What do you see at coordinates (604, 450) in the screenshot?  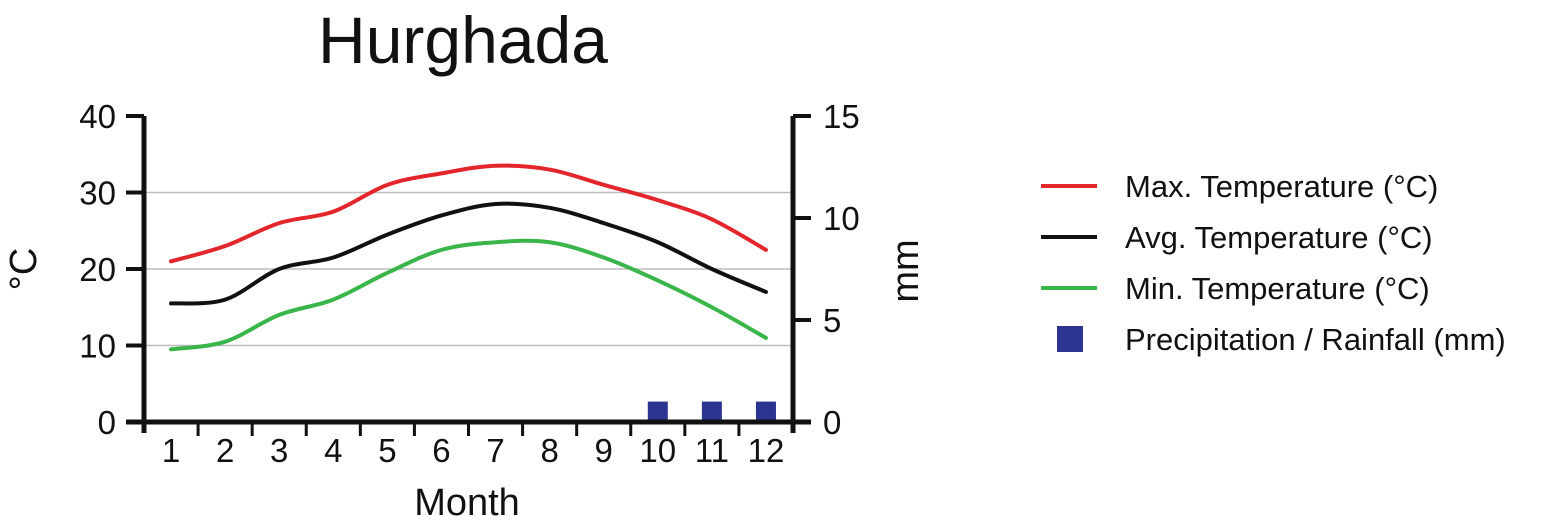 I see `x-tick-label: 9` at bounding box center [604, 450].